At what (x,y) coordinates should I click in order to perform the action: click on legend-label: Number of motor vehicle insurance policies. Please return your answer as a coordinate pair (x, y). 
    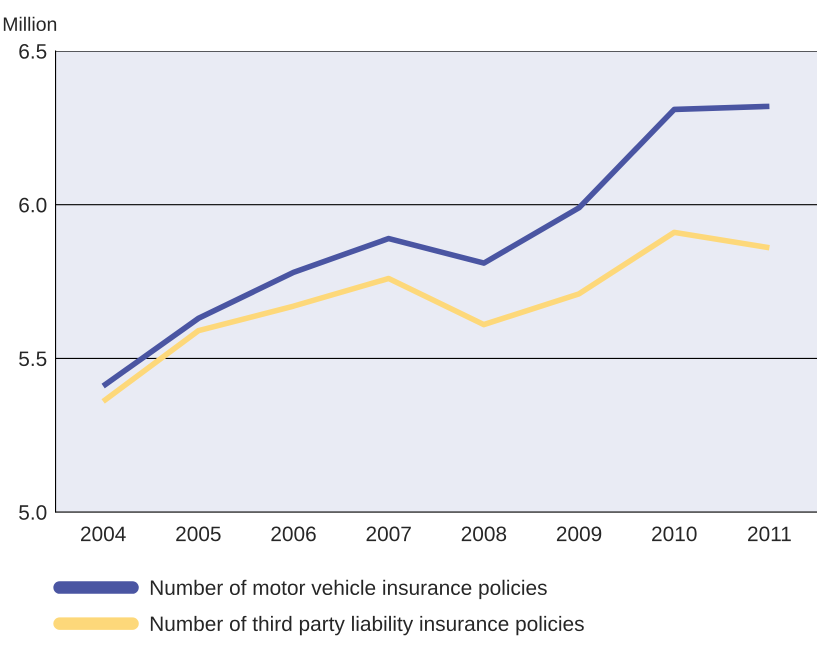
    Looking at the image, I should click on (348, 590).